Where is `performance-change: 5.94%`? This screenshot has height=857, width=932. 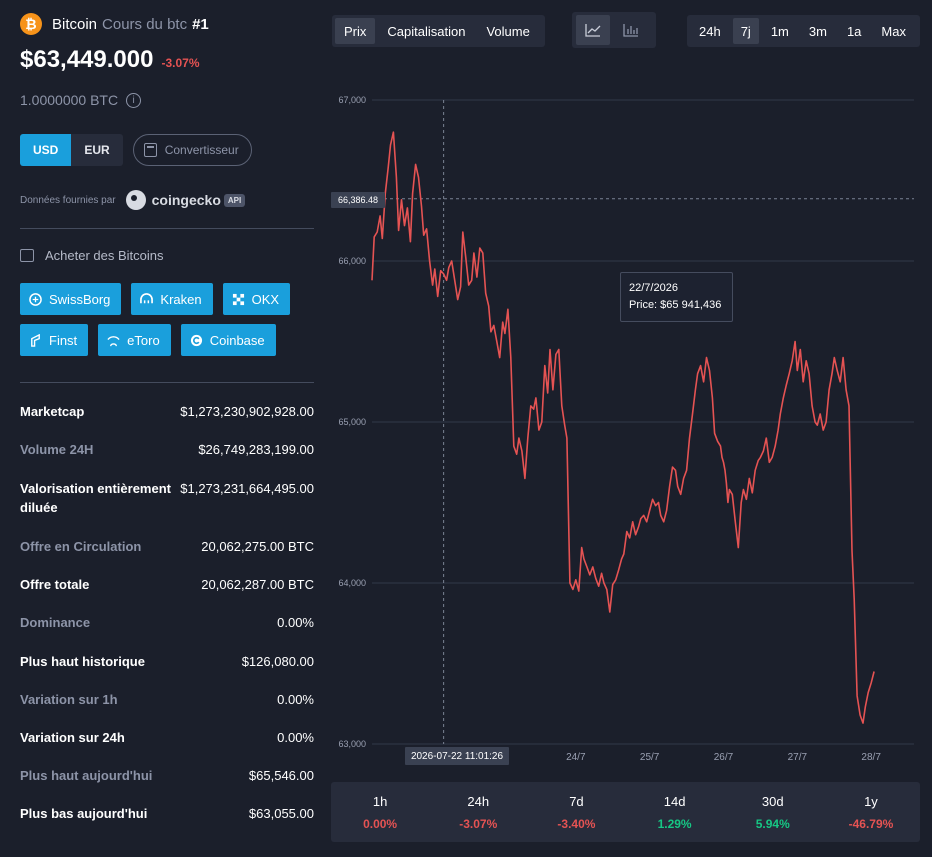
performance-change: 5.94% is located at coordinates (772, 823).